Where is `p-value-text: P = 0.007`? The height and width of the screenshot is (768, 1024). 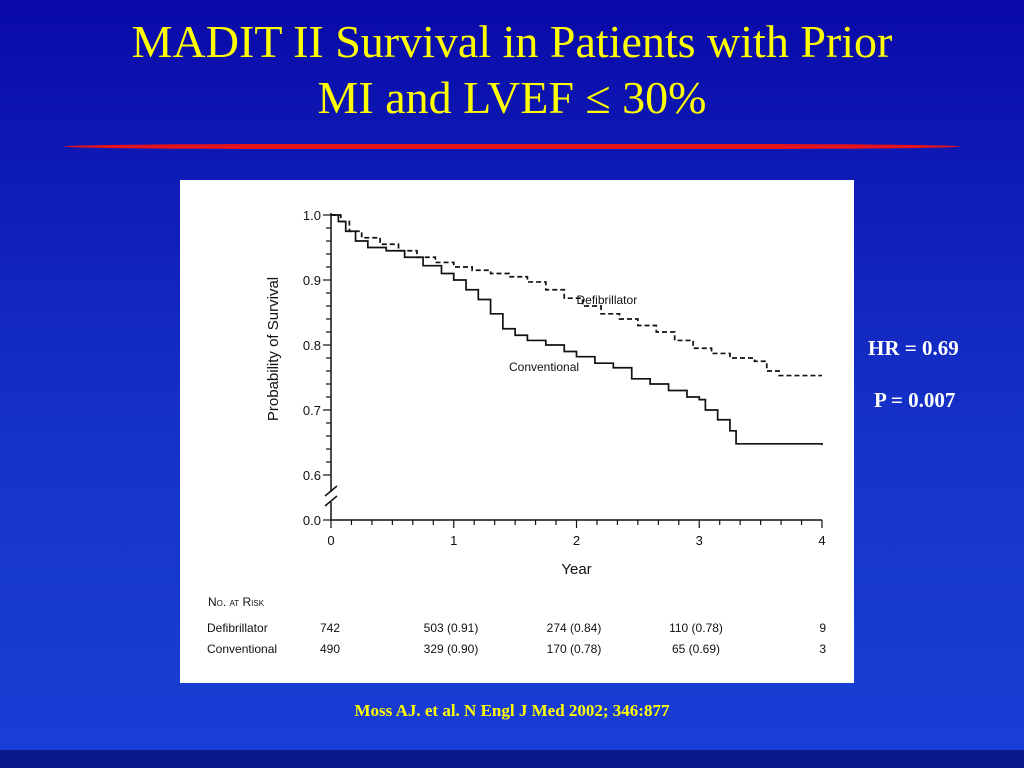
p-value-text: P = 0.007 is located at coordinates (915, 400).